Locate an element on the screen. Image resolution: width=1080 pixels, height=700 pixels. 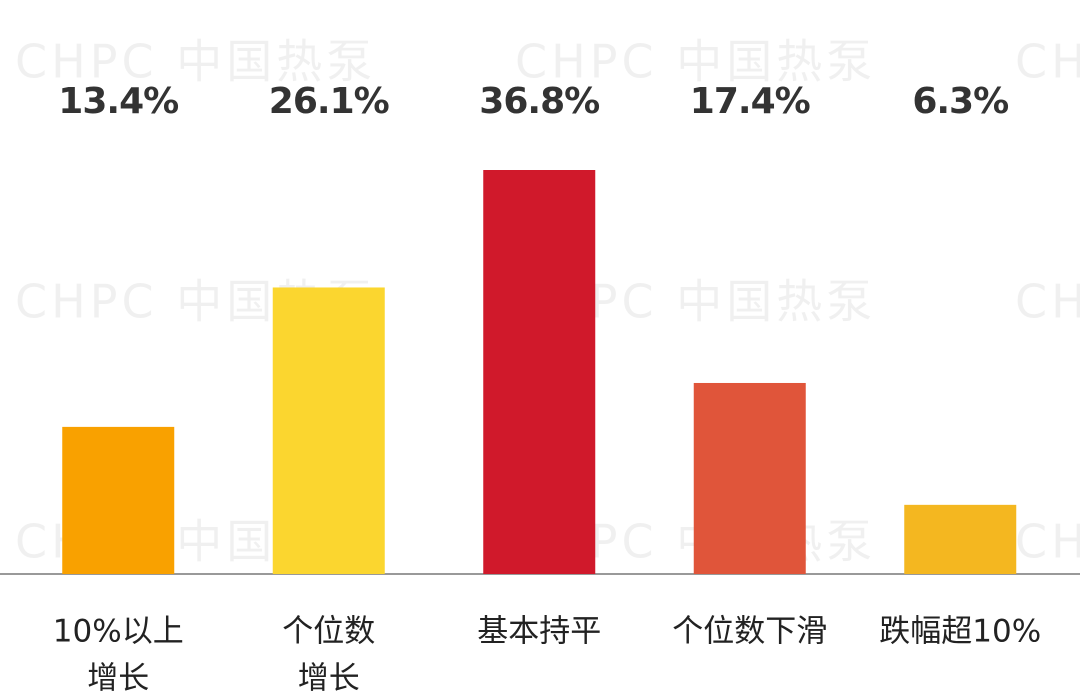
x-tick-label: 跌幅超10% is located at coordinates (960, 632).